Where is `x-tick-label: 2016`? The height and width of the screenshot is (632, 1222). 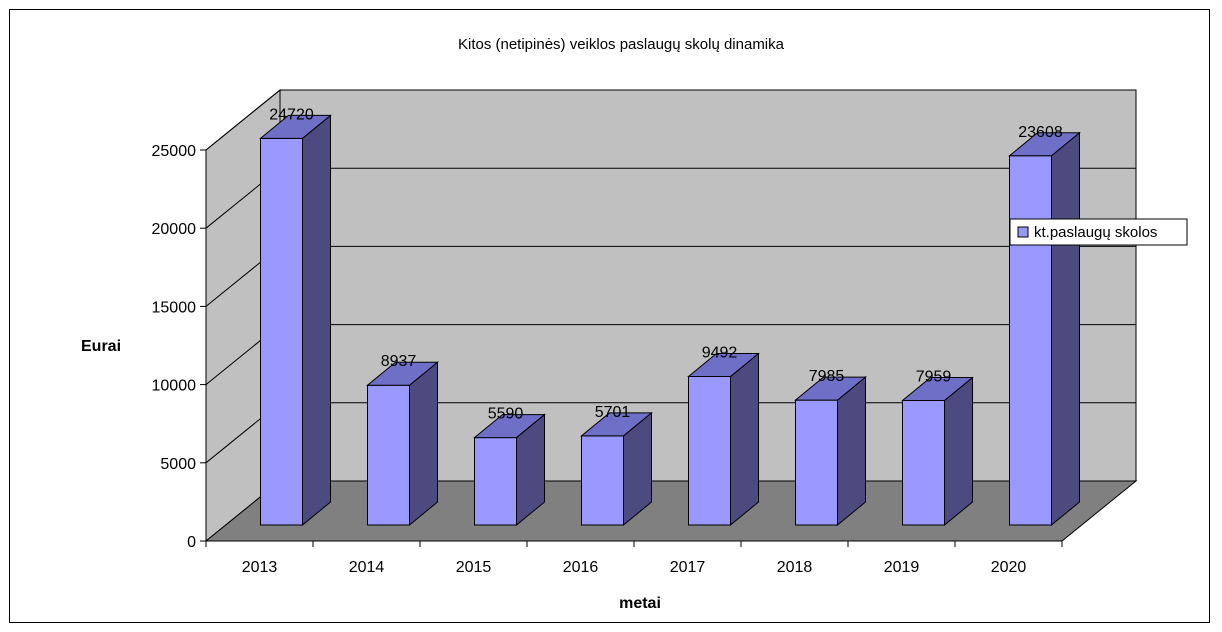
x-tick-label: 2016 is located at coordinates (581, 567).